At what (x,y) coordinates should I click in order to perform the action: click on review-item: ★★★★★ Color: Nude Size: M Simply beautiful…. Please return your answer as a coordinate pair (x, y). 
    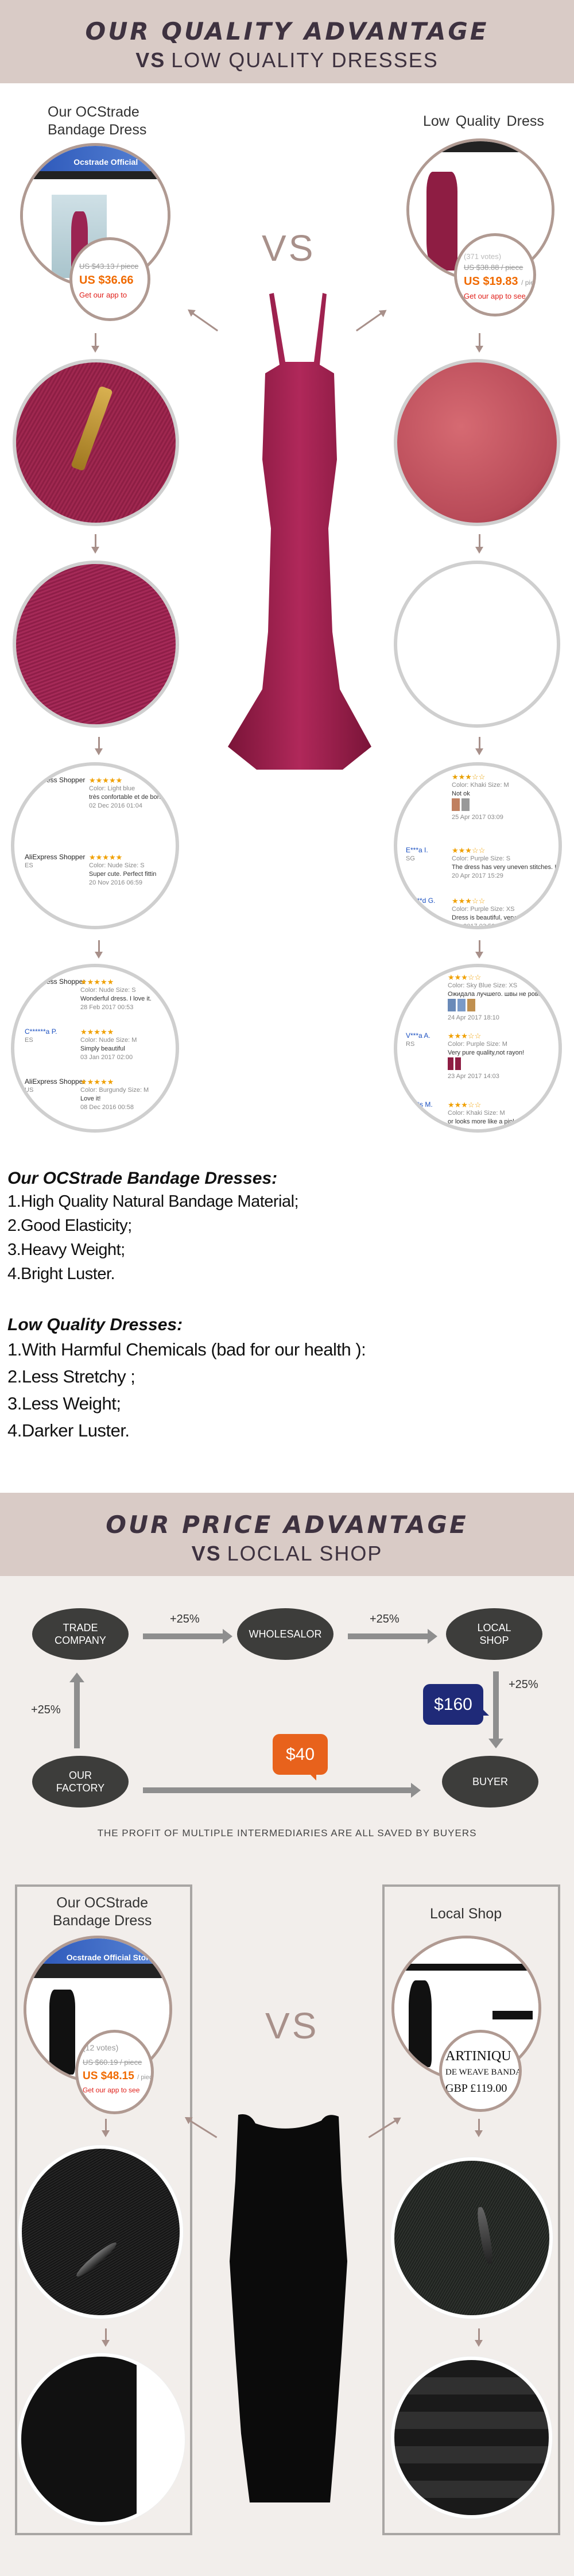
    Looking at the image, I should click on (108, 1045).